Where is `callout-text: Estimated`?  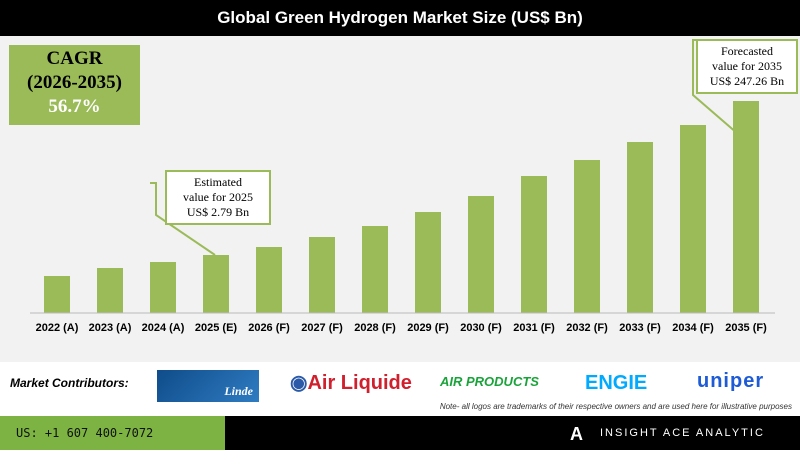 callout-text: Estimated is located at coordinates (218, 182).